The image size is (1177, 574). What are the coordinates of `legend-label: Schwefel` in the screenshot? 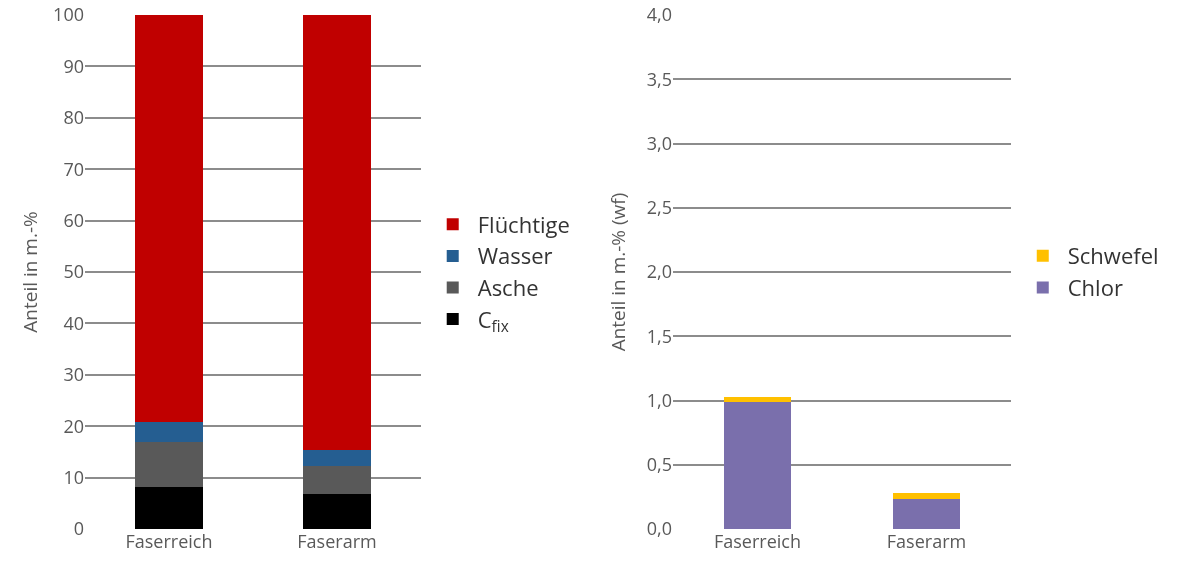 It's located at (1113, 255).